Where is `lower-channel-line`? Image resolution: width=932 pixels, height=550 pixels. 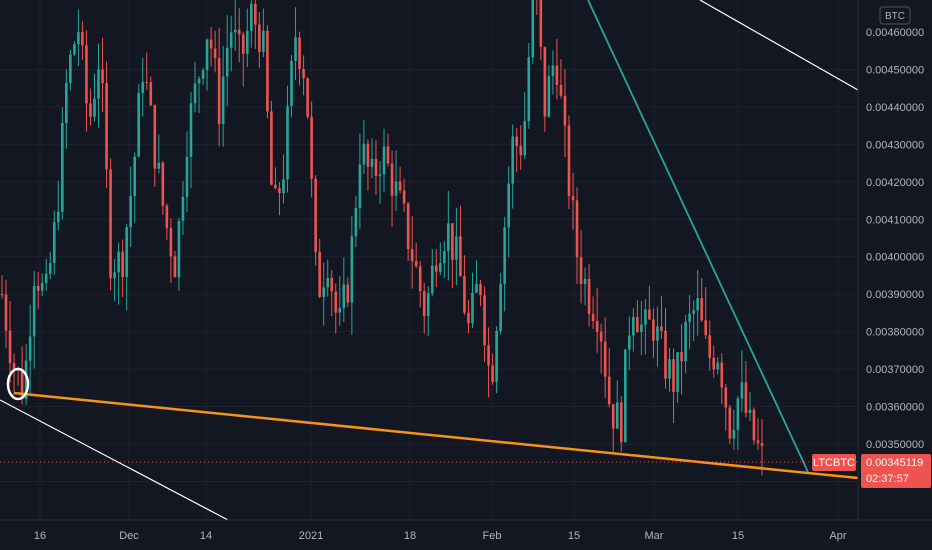 lower-channel-line is located at coordinates (114, 460).